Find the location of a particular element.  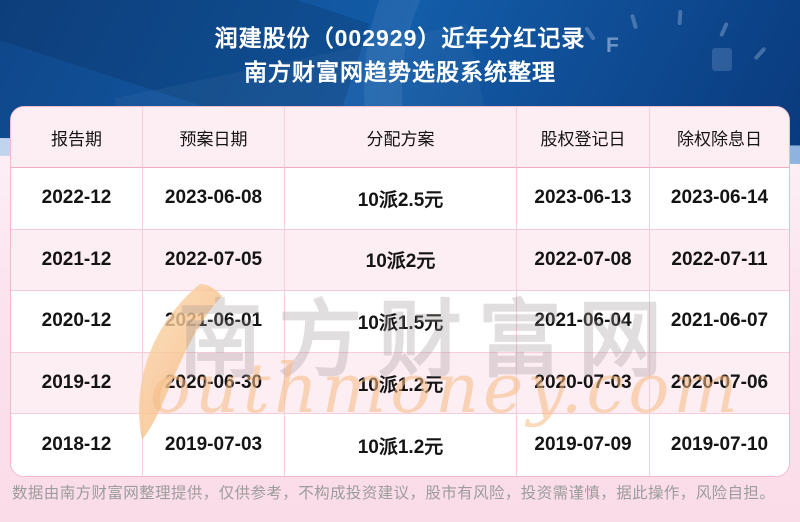

column-header: 股权登记日 is located at coordinates (583, 137).